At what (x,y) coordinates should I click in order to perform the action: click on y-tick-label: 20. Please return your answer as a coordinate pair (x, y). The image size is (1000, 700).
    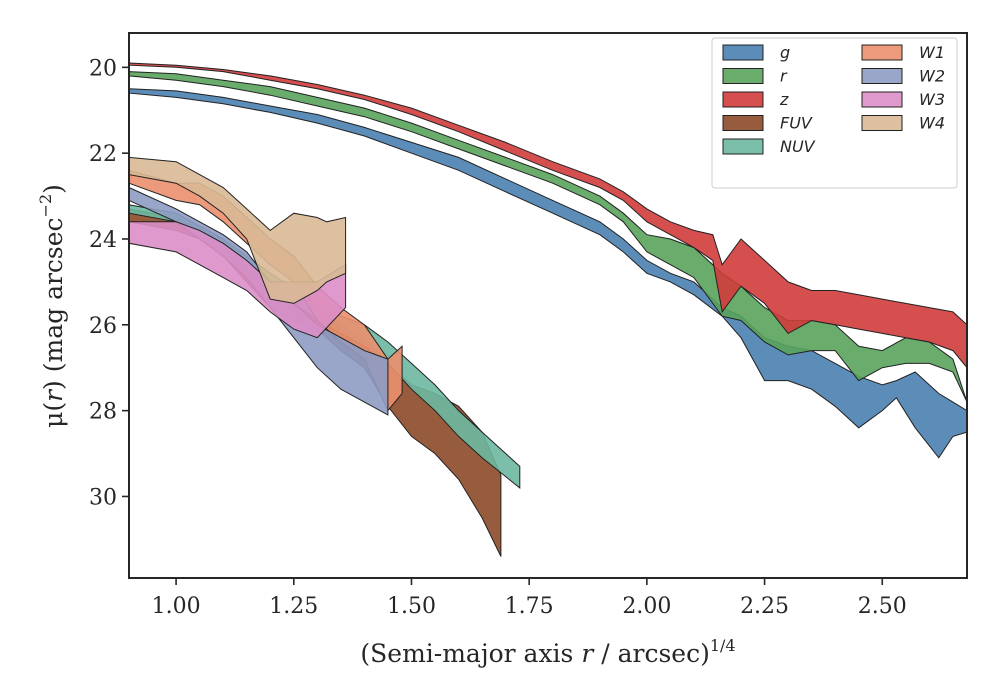
    Looking at the image, I should click on (103, 68).